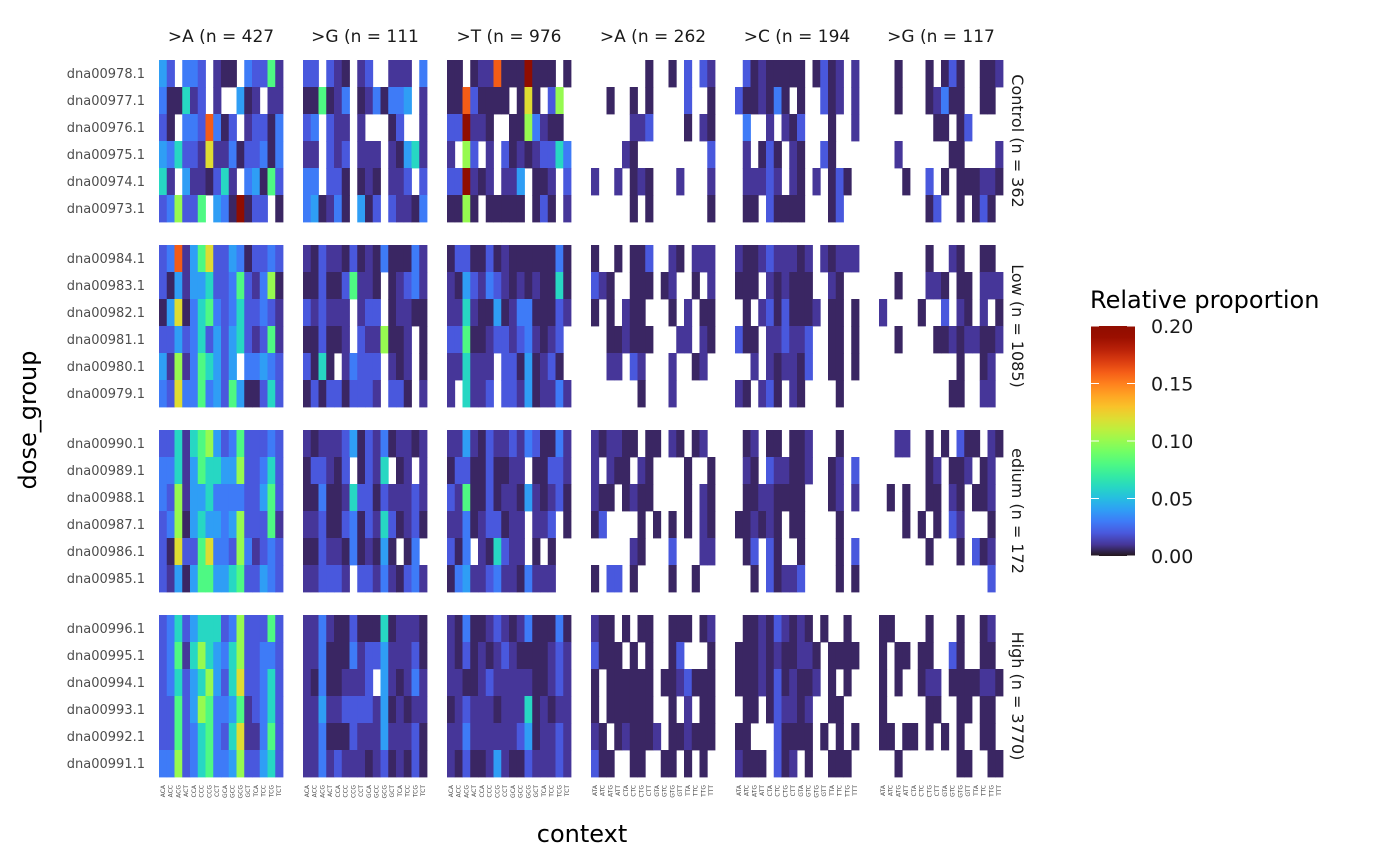  What do you see at coordinates (1172, 557) in the screenshot?
I see `legend-tick-label: 0.00` at bounding box center [1172, 557].